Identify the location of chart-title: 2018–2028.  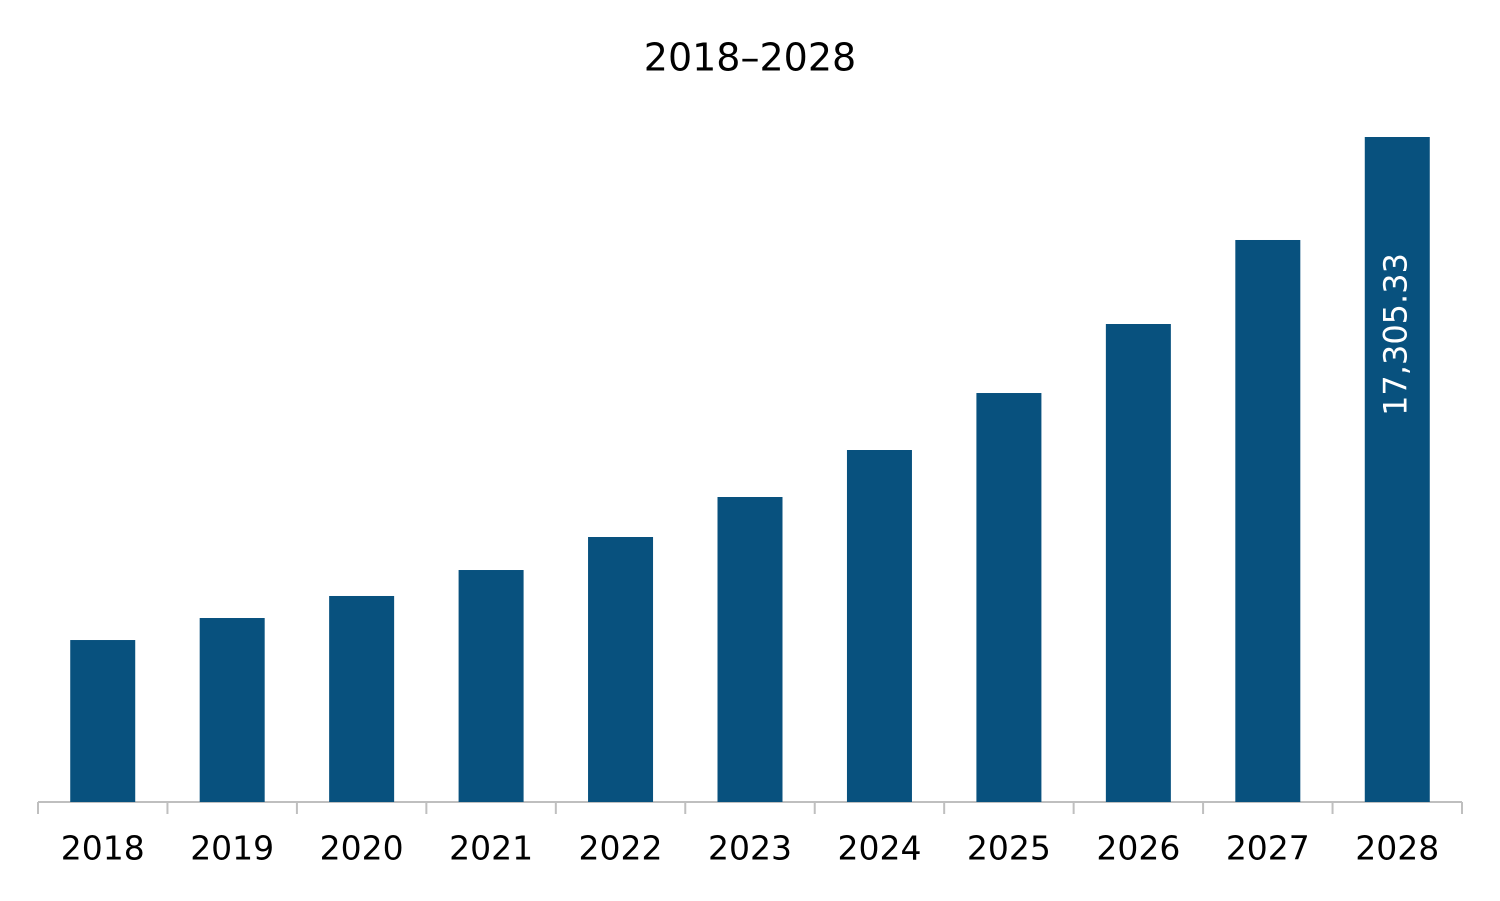
(750, 58).